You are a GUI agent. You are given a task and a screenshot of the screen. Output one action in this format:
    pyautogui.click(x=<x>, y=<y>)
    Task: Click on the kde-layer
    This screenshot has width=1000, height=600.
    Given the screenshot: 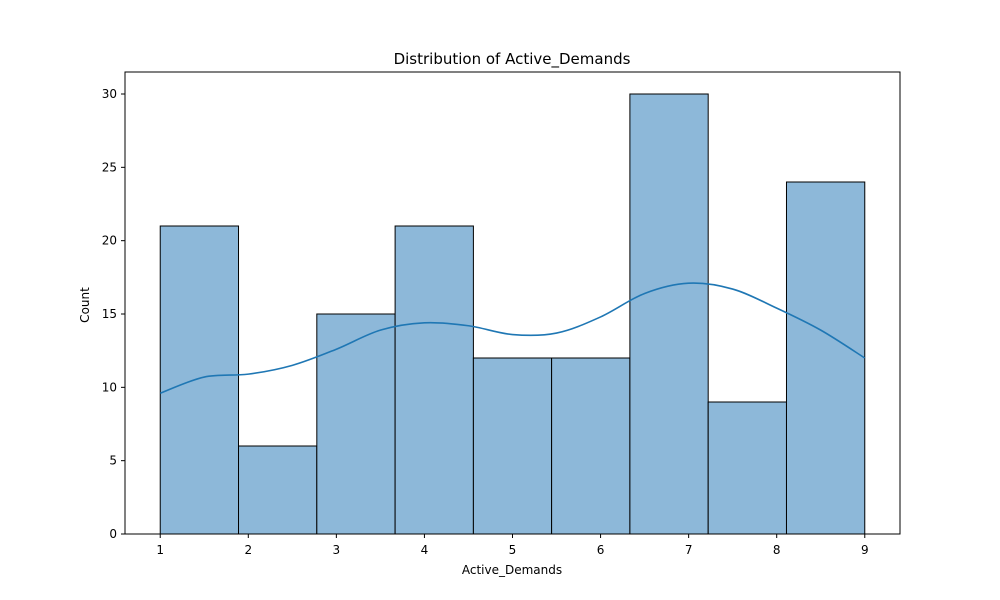 What is the action you would take?
    pyautogui.click(x=512, y=338)
    